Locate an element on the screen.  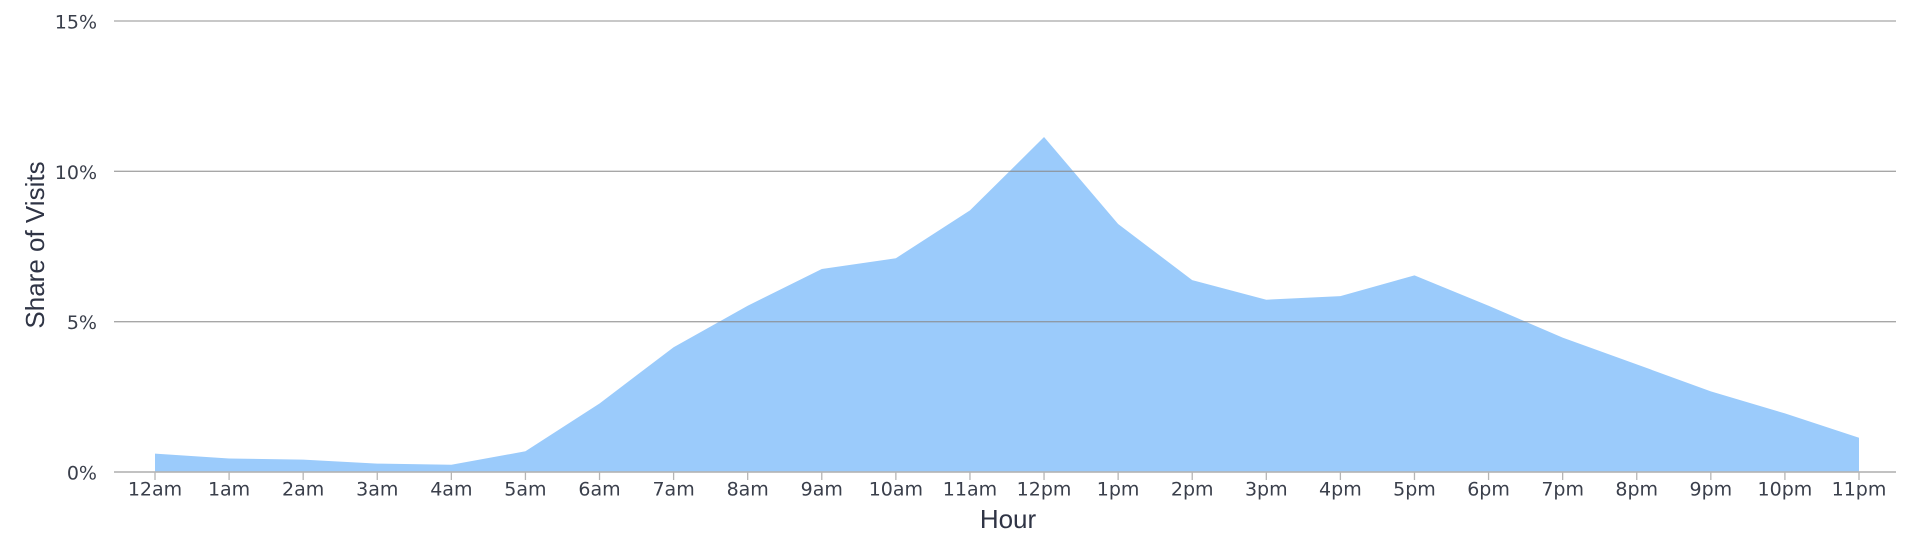
x-tick-label: 7am is located at coordinates (673, 490).